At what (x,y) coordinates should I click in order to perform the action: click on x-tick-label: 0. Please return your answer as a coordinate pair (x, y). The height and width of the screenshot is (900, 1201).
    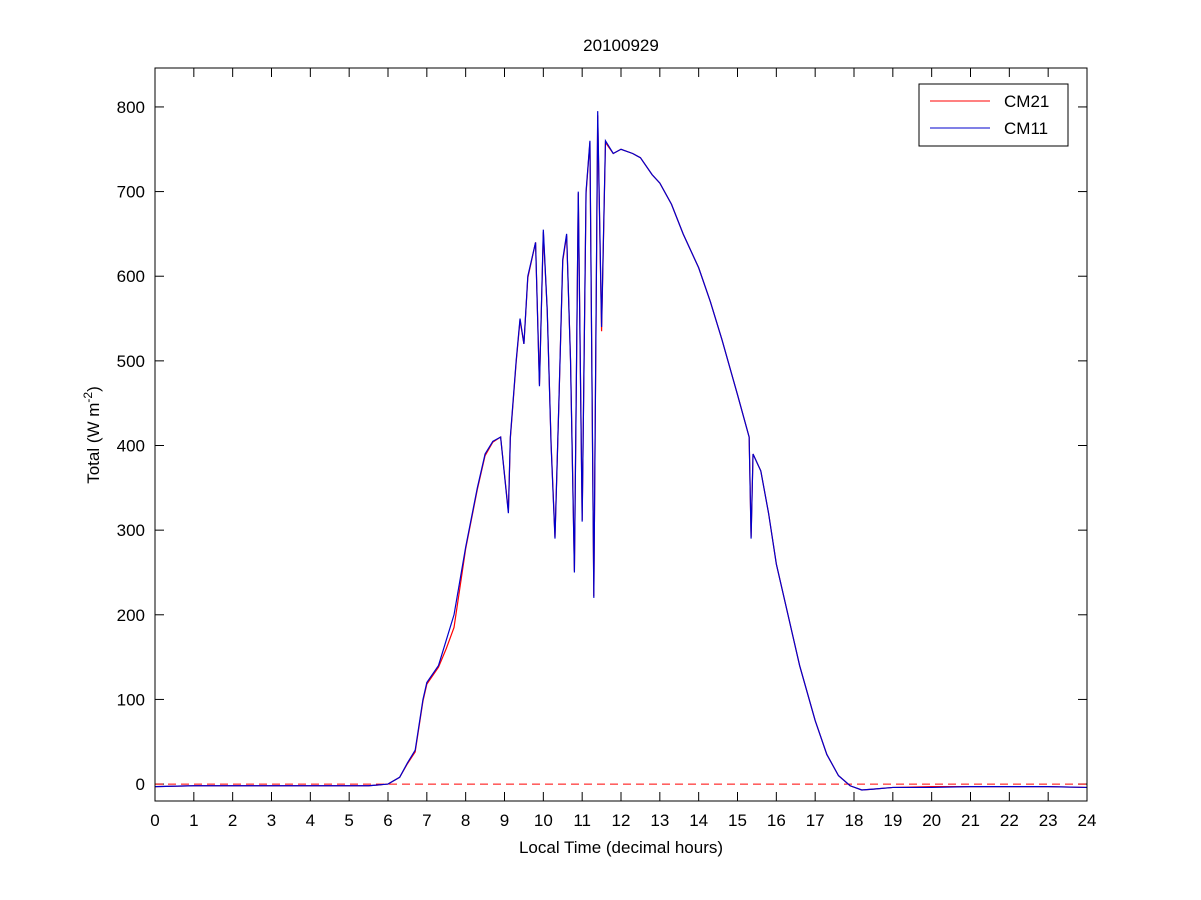
    Looking at the image, I should click on (154, 820).